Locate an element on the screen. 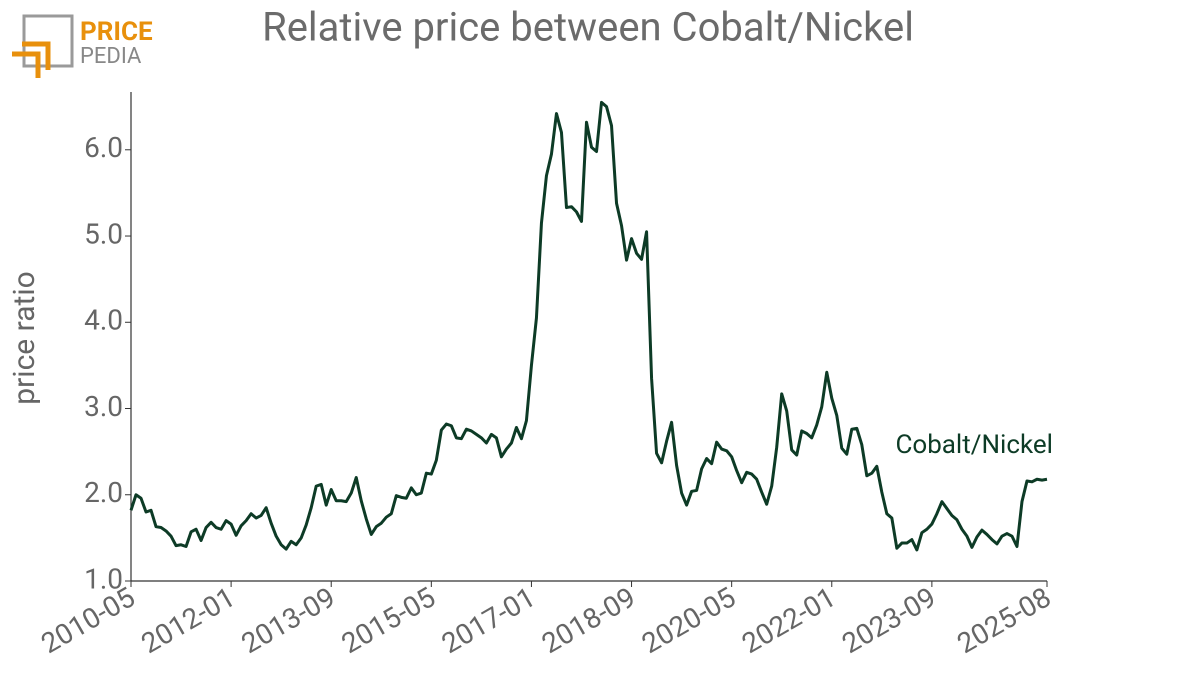 This screenshot has height=678, width=1191. x-tick-label: 2012-01 is located at coordinates (188, 620).